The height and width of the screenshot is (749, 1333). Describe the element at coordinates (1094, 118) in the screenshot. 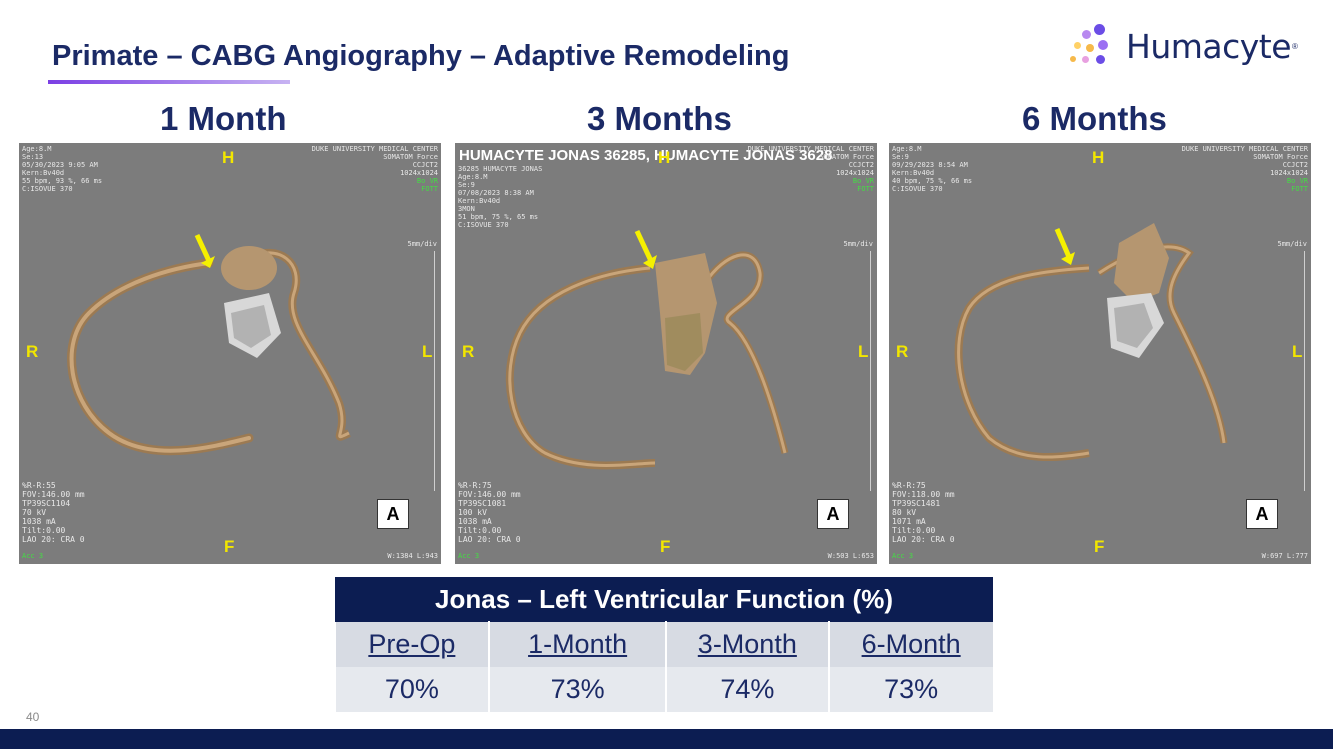

I see `panel-label-6-months: 6 Months` at that location.